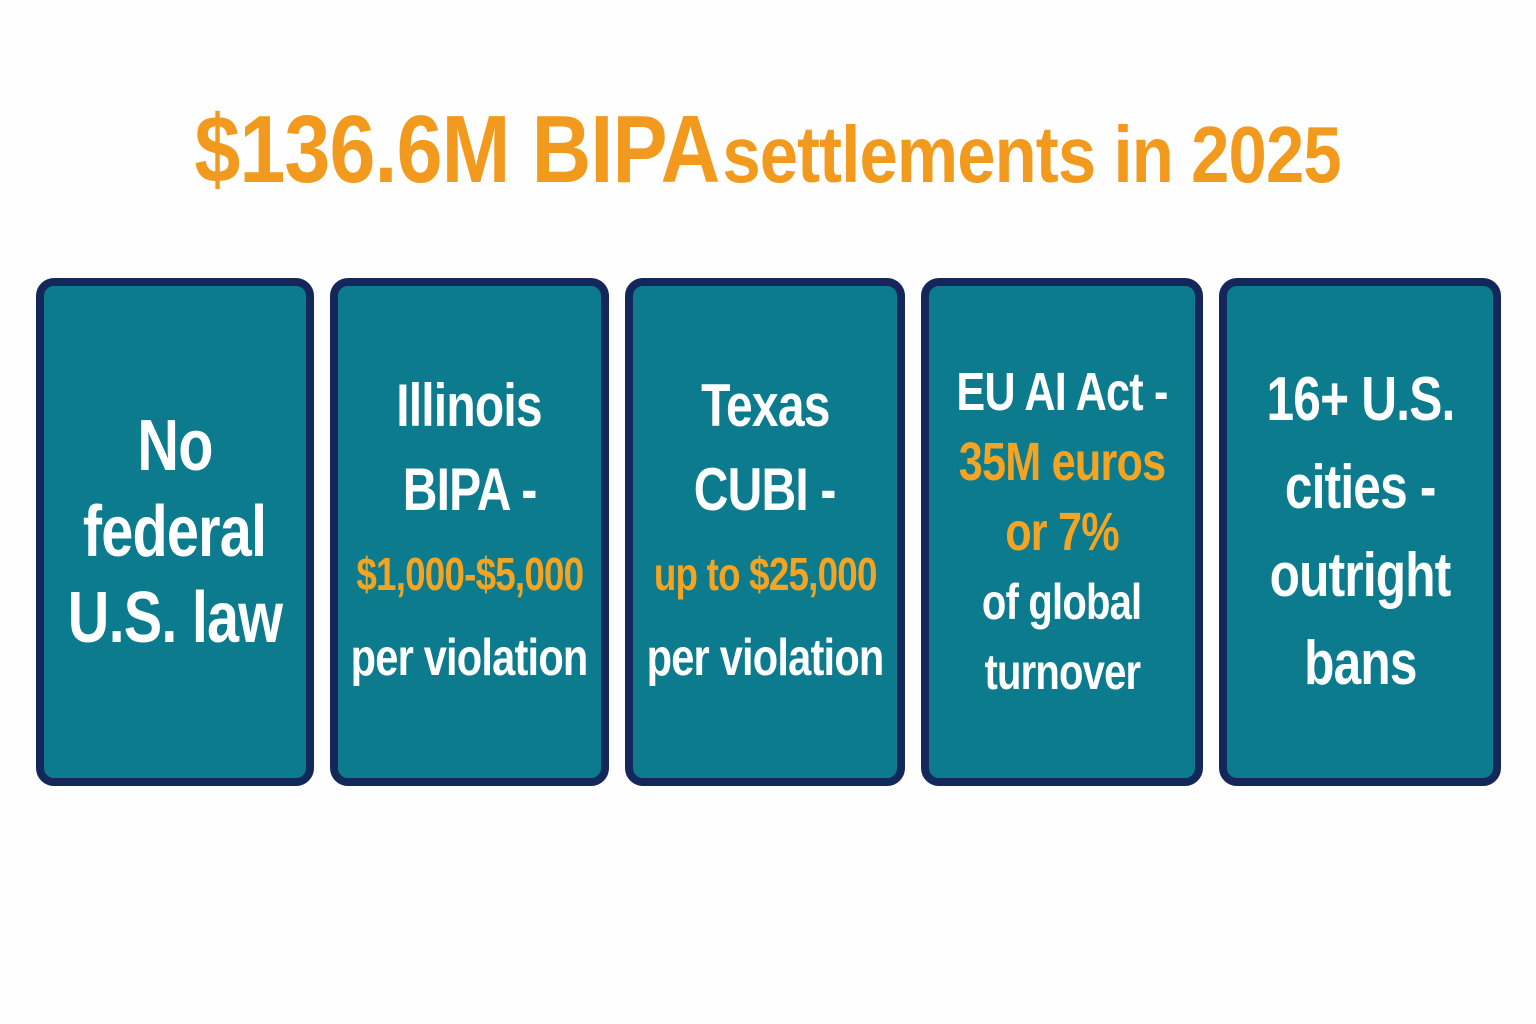  I want to click on card-highlight: or 7%, so click(1062, 532).